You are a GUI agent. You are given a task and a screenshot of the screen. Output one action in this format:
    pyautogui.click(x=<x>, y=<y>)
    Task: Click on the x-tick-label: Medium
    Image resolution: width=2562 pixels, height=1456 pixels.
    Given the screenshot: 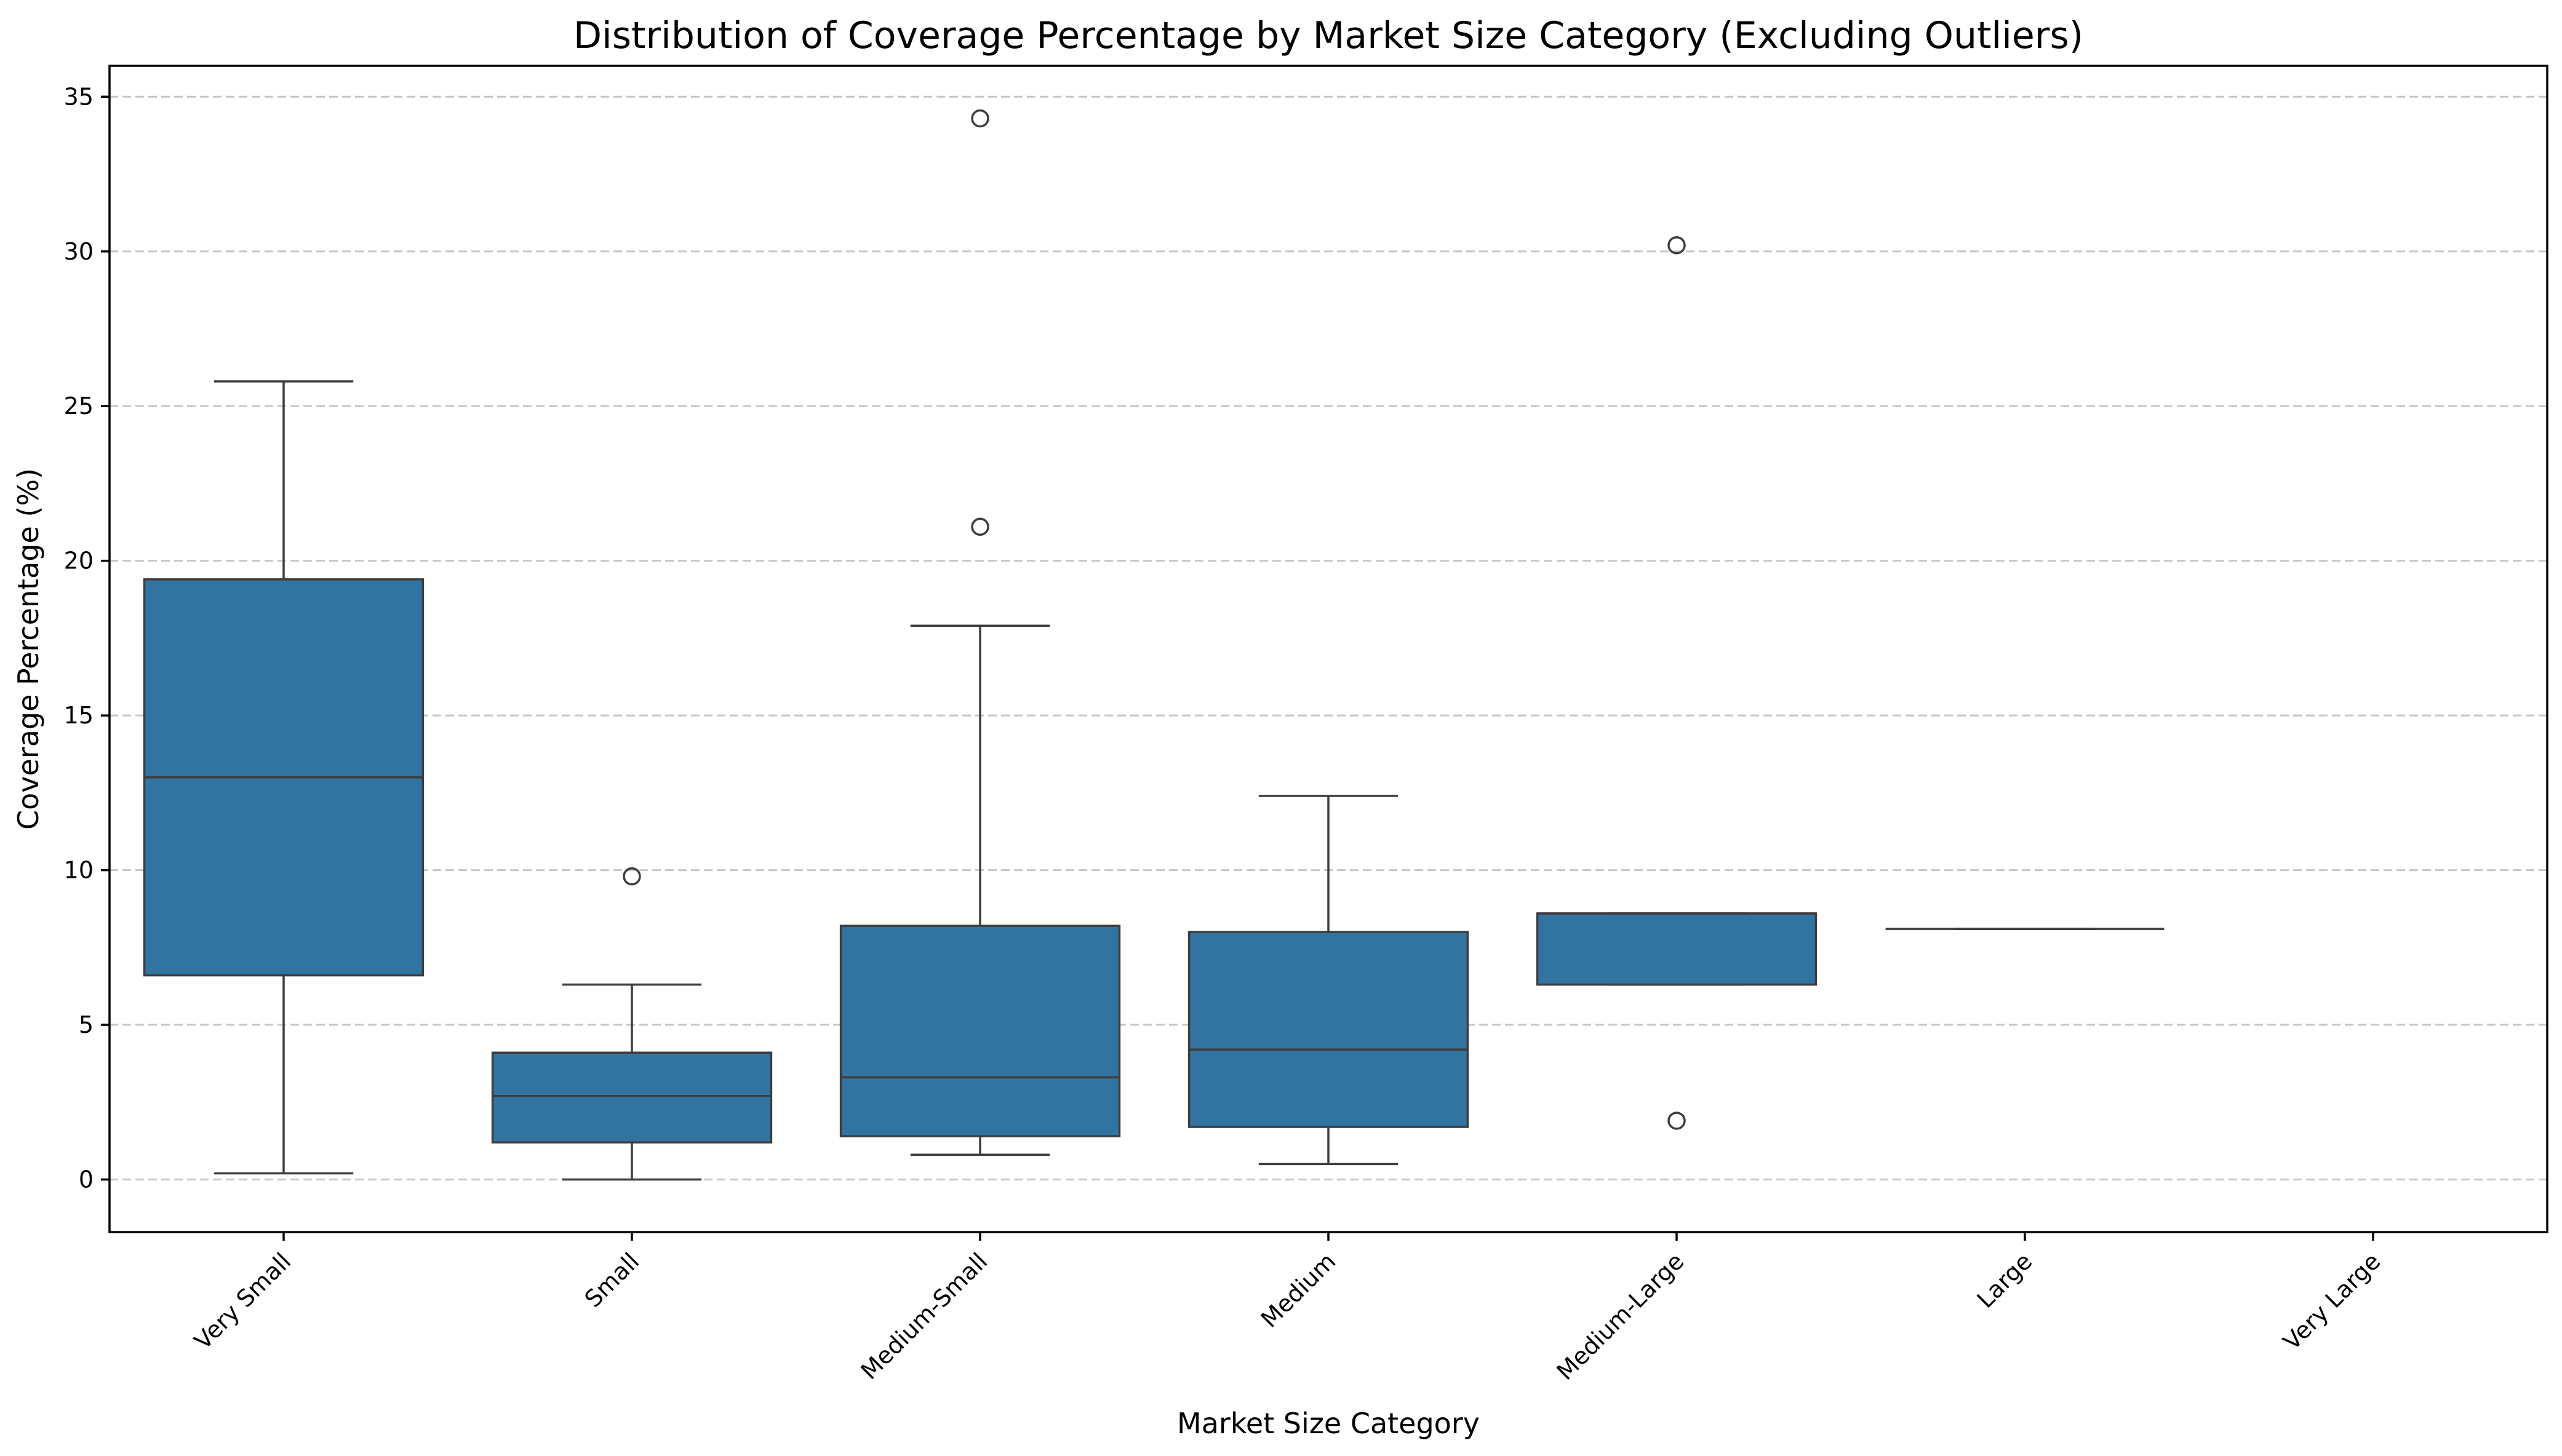 What is the action you would take?
    pyautogui.click(x=1299, y=1290)
    